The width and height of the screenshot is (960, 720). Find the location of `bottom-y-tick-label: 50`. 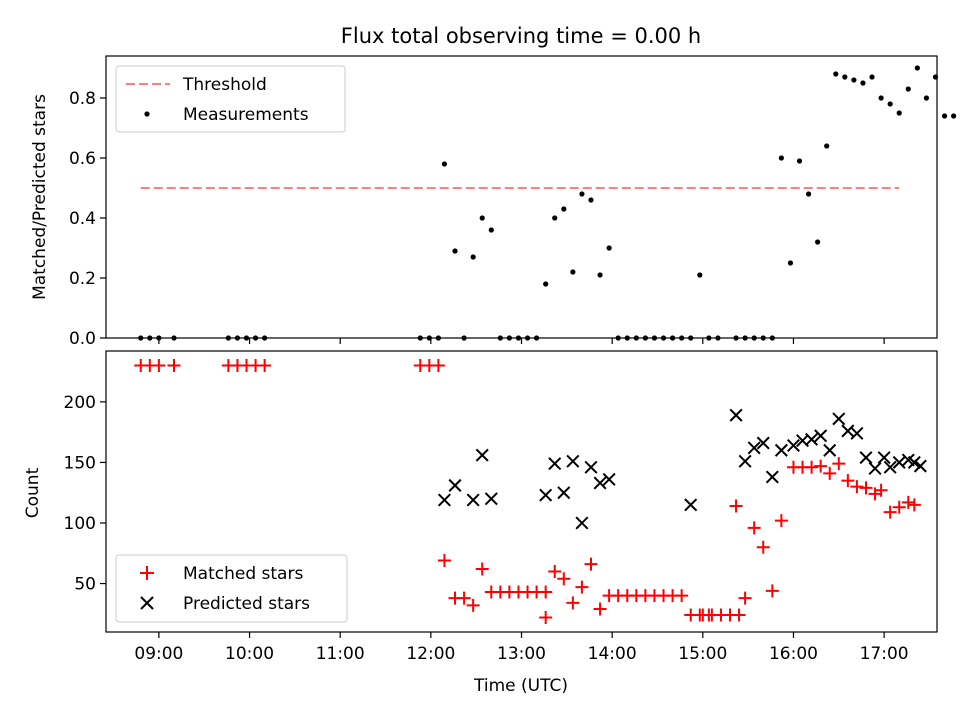

bottom-y-tick-label: 50 is located at coordinates (85, 585).